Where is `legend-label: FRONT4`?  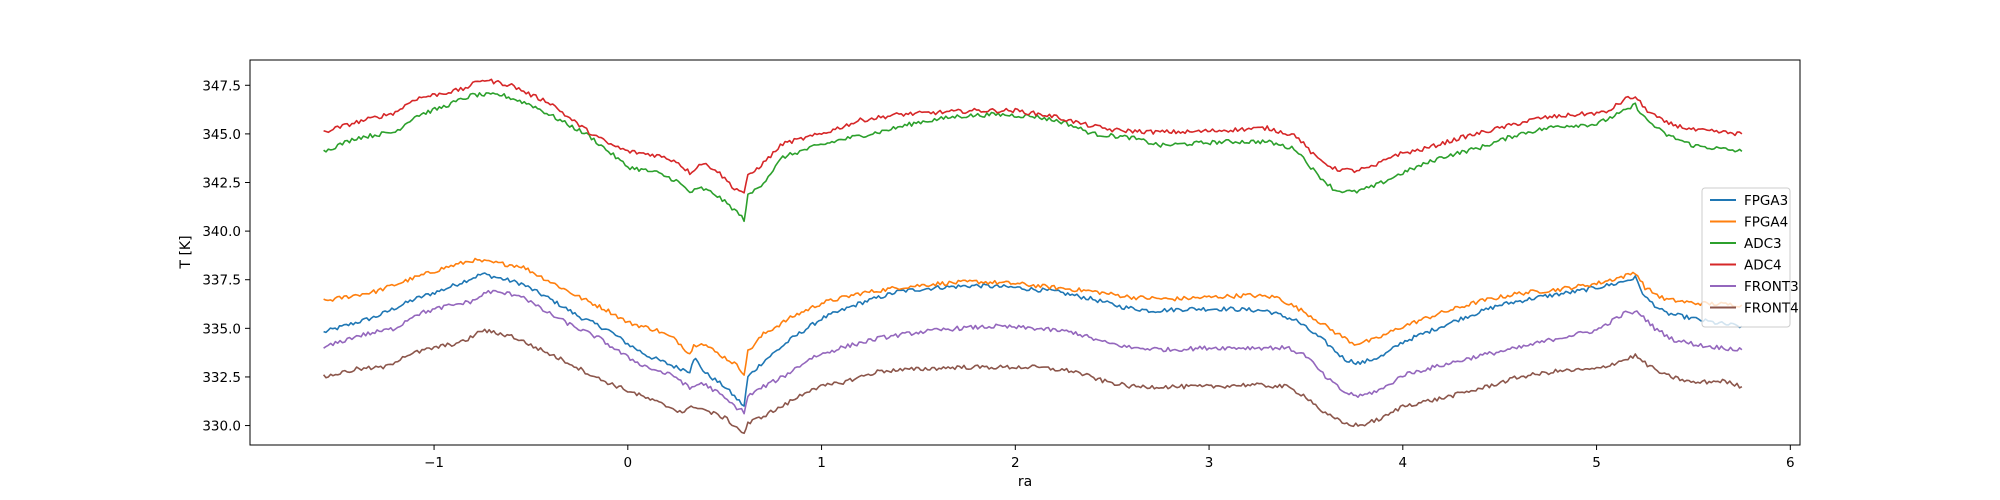 legend-label: FRONT4 is located at coordinates (1771, 309).